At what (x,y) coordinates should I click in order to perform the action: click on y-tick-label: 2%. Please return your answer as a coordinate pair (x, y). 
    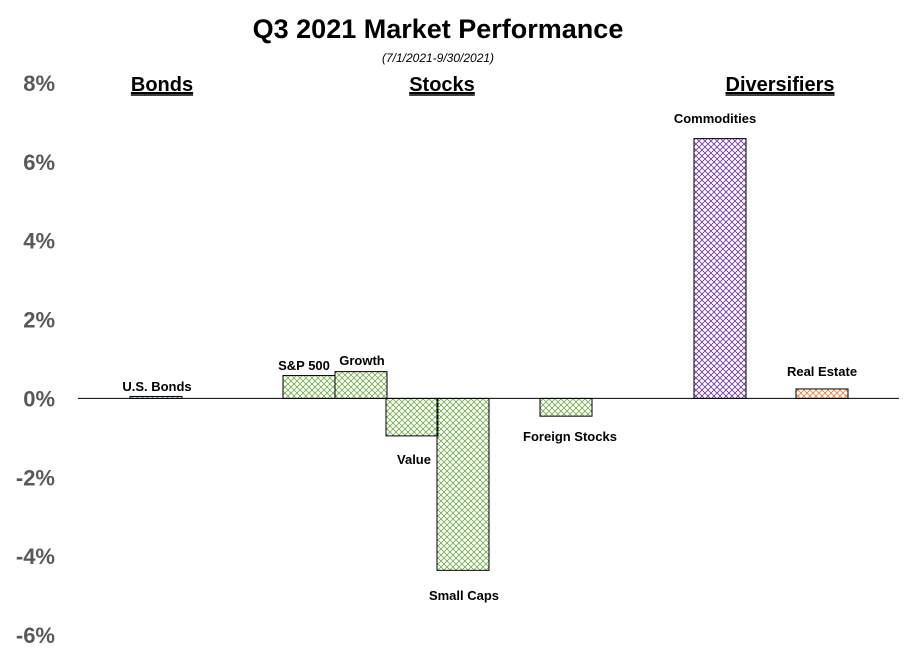
    Looking at the image, I should click on (39, 320).